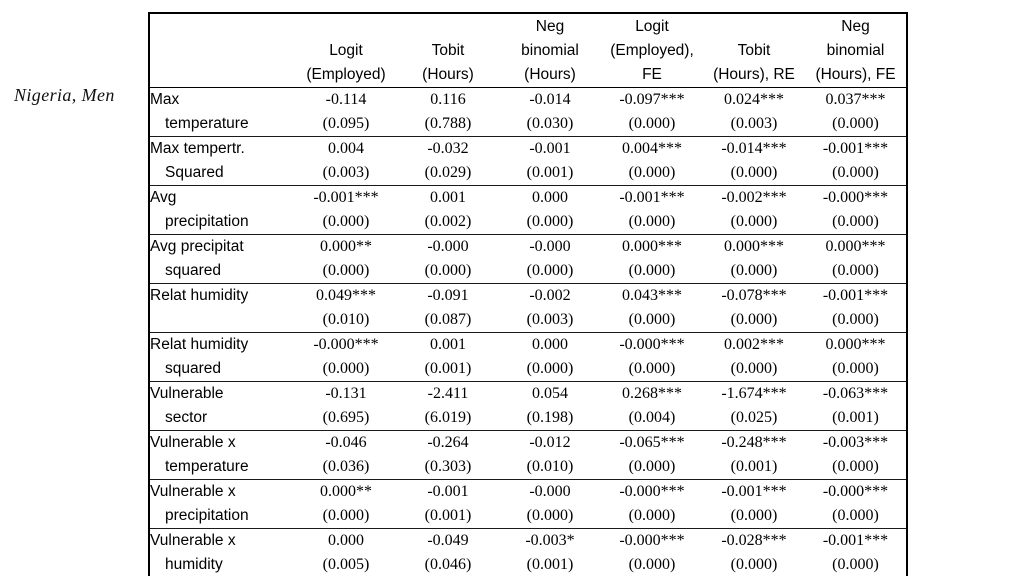 This screenshot has height=576, width=1024. I want to click on se-cell-vulnerable-x-humidity-logit-employed-fe: (0.000), so click(652, 564).